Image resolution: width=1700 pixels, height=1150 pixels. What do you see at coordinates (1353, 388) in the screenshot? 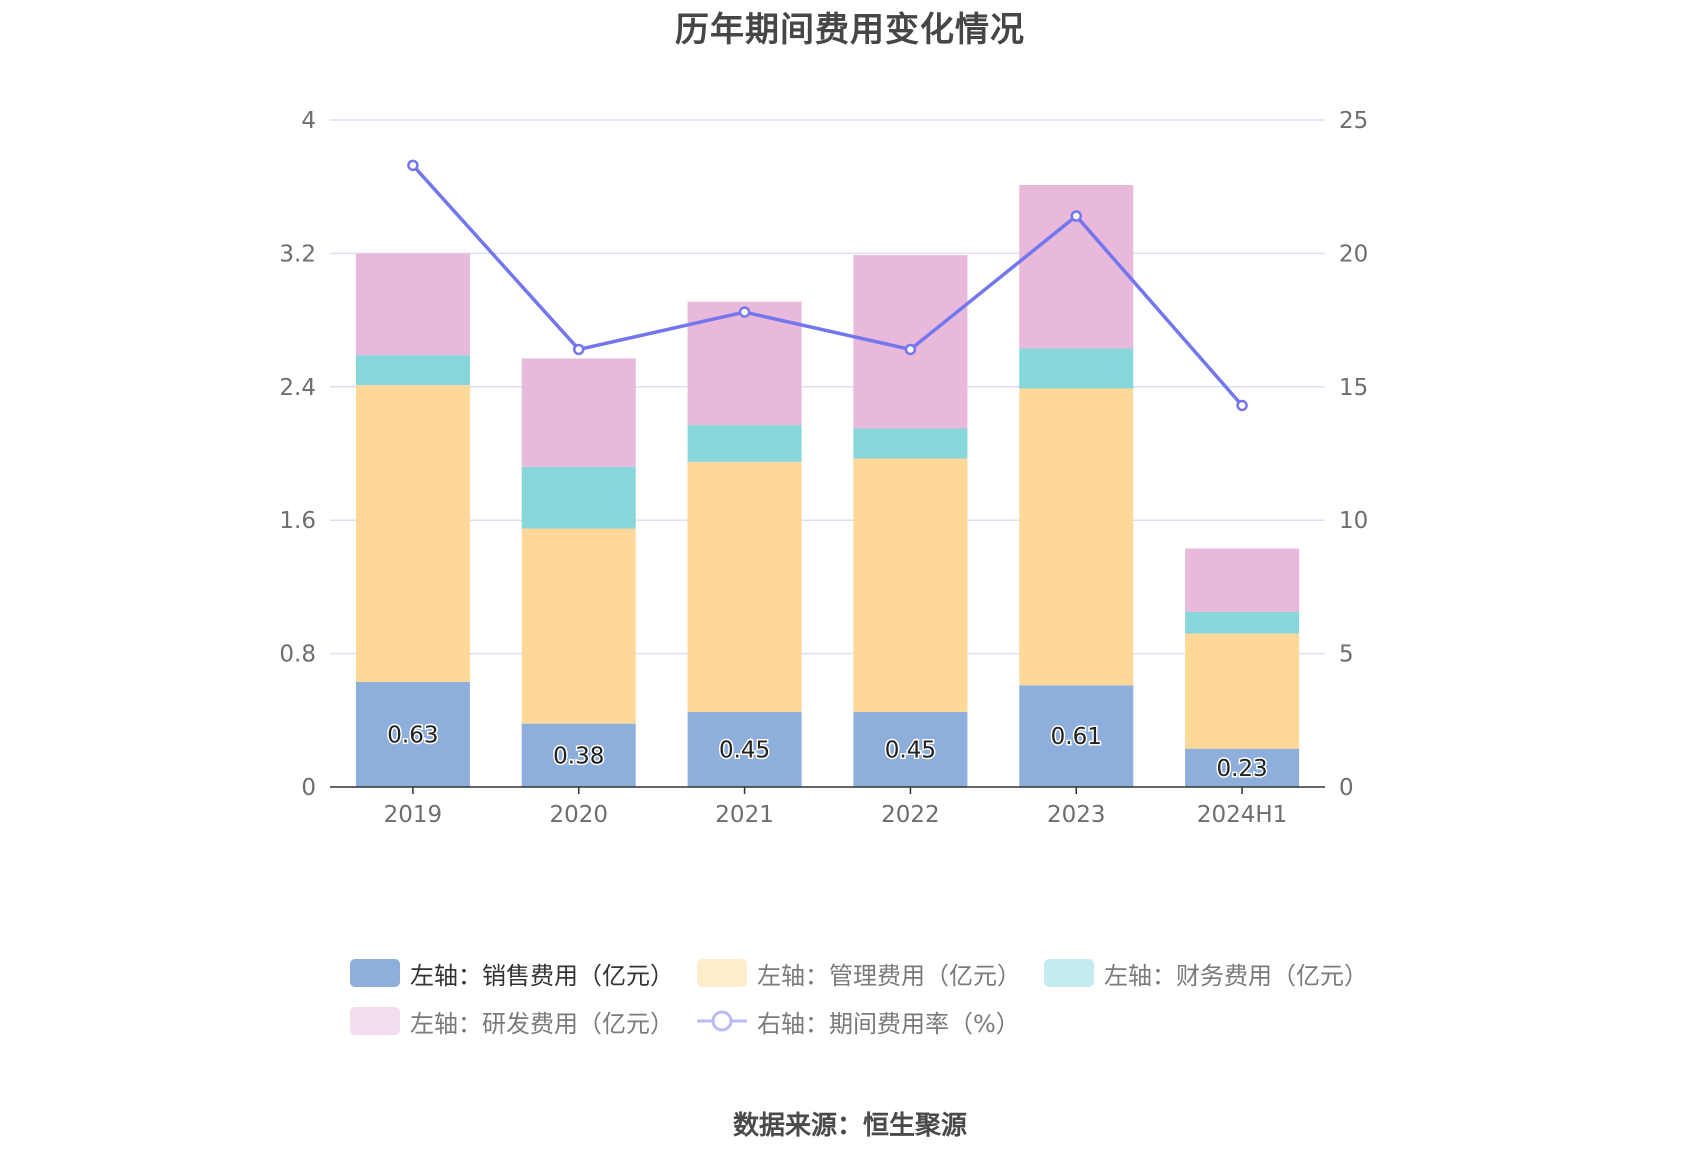
I see `y-right-tick-label: 15` at bounding box center [1353, 388].